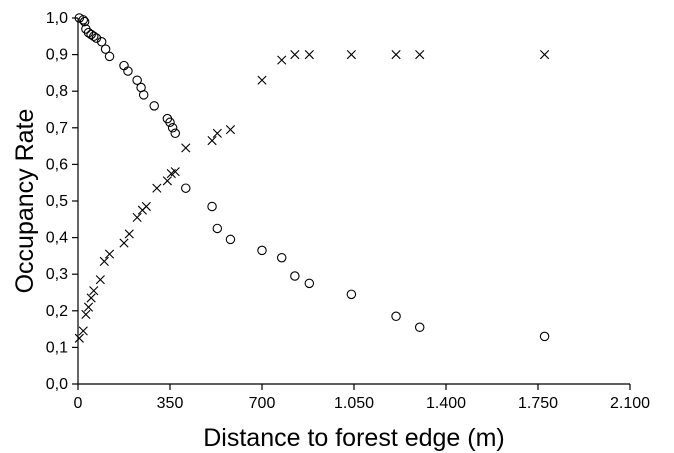 This screenshot has height=453, width=674. I want to click on y-tick-label: 0,6, so click(57, 164).